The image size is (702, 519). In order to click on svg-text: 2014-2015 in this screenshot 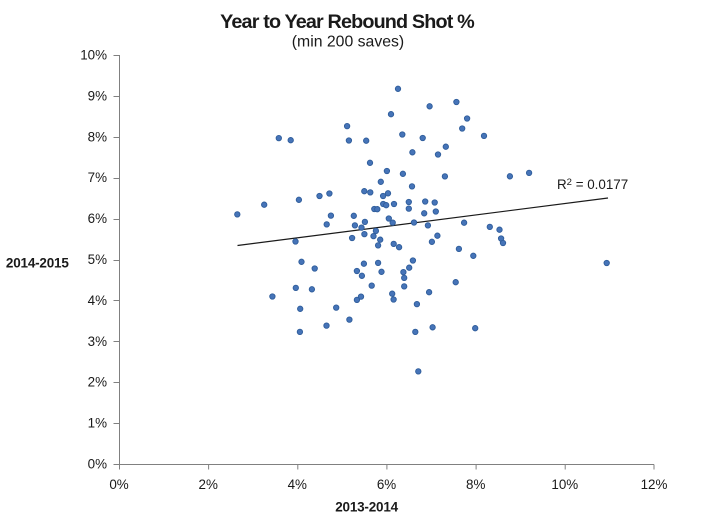, I will do `click(37, 262)`.